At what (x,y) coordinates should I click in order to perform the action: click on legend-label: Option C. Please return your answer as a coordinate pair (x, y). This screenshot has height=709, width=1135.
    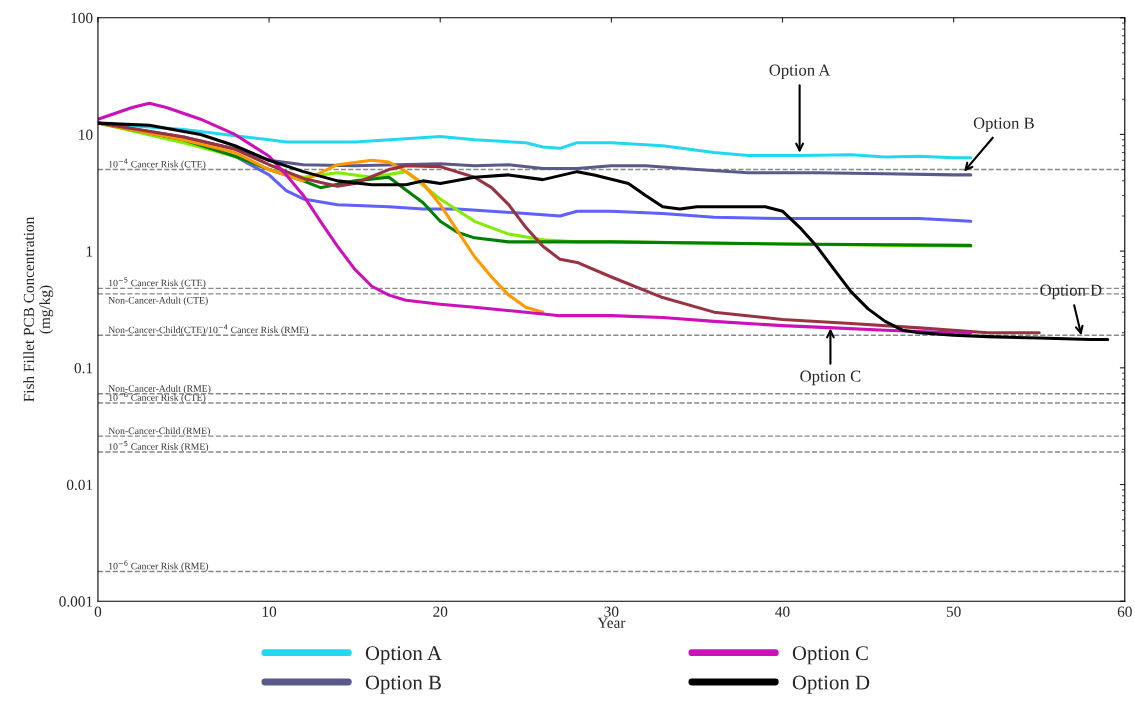
    Looking at the image, I should click on (830, 655).